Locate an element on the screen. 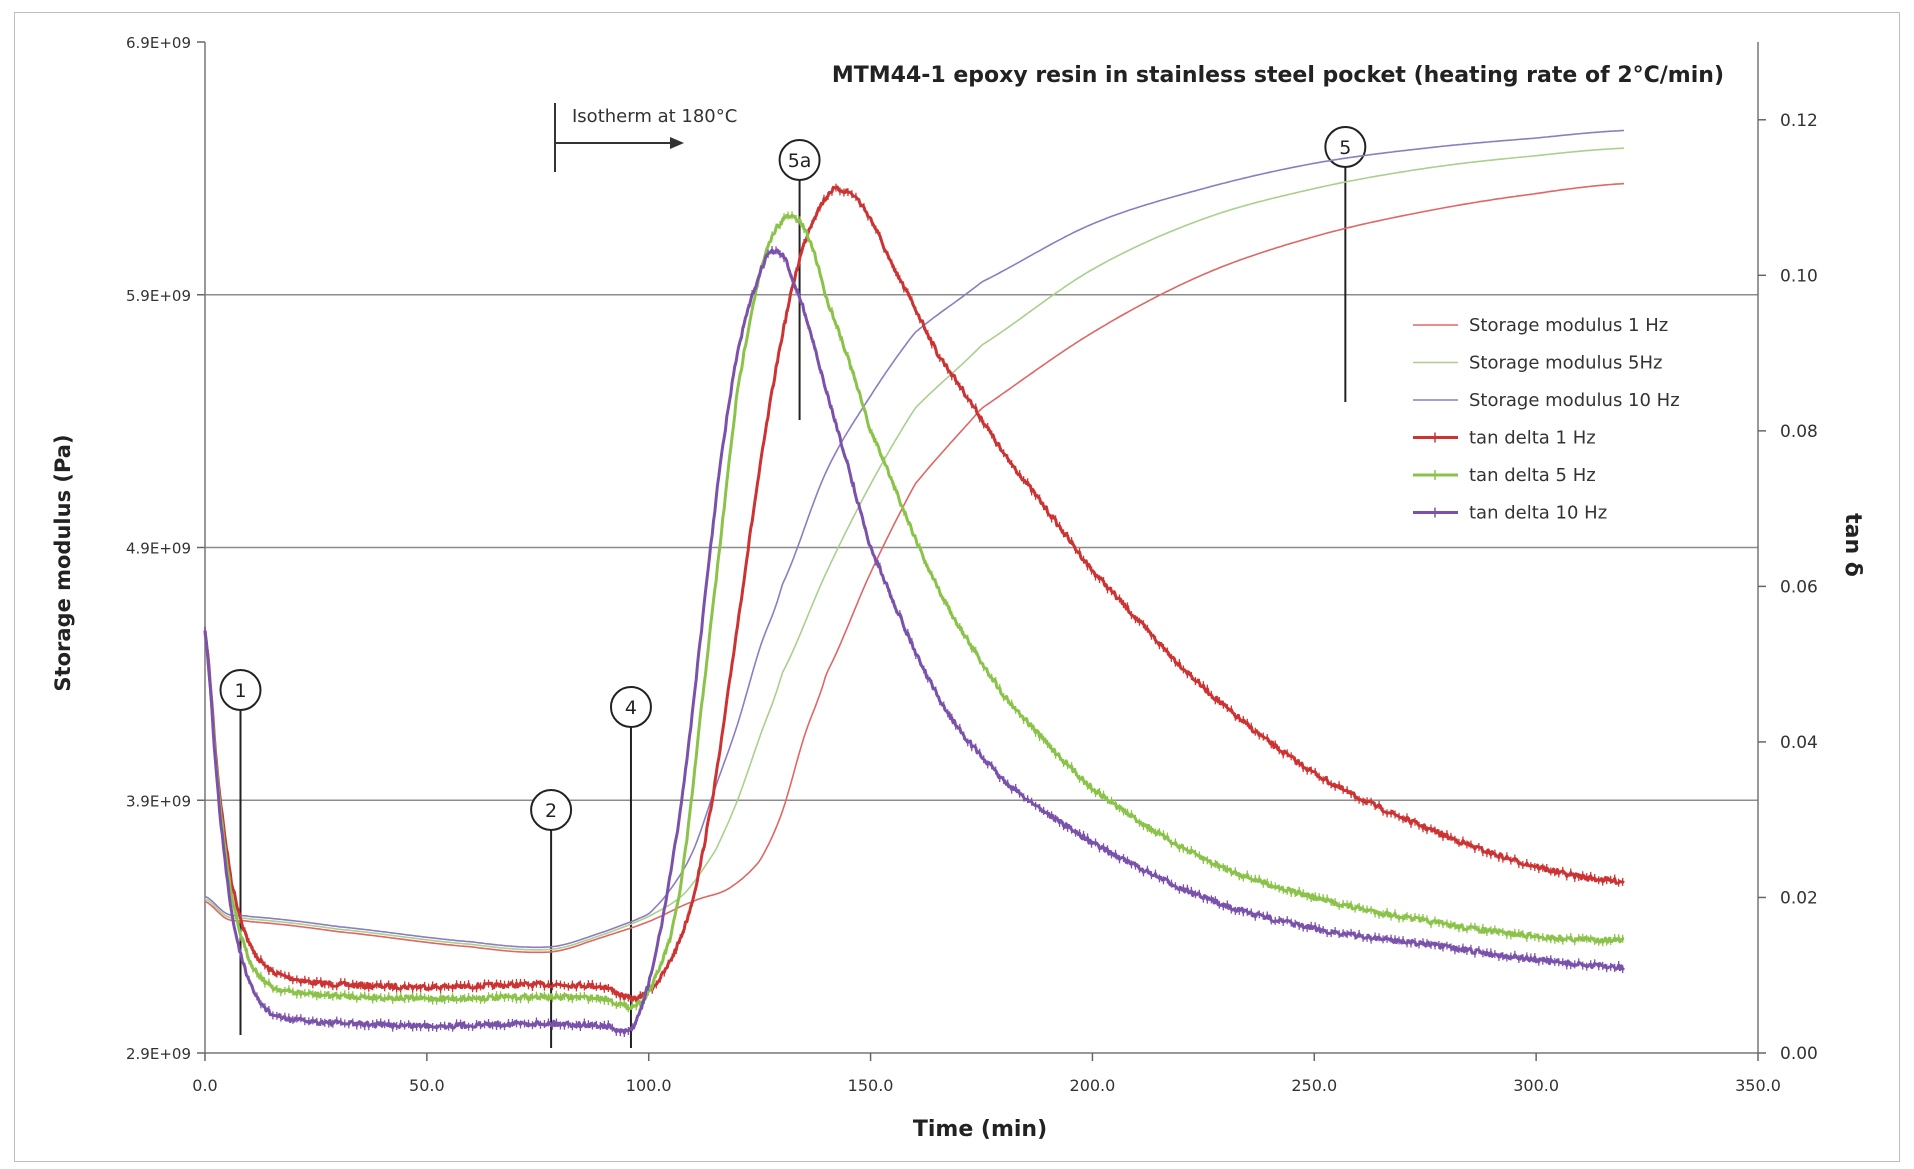 The height and width of the screenshot is (1169, 1914). y-tick-label: 4.9E+09 is located at coordinates (158, 549).